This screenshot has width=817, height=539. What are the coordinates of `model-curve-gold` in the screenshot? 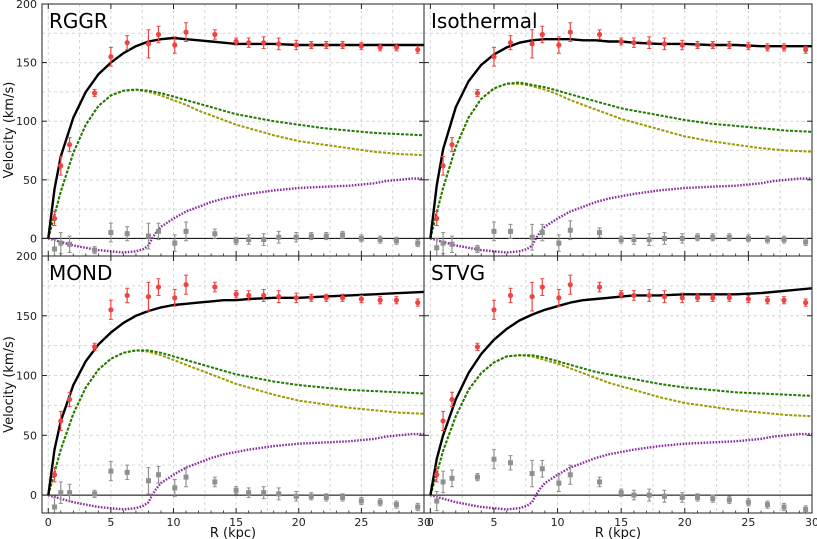 It's located at (620, 425).